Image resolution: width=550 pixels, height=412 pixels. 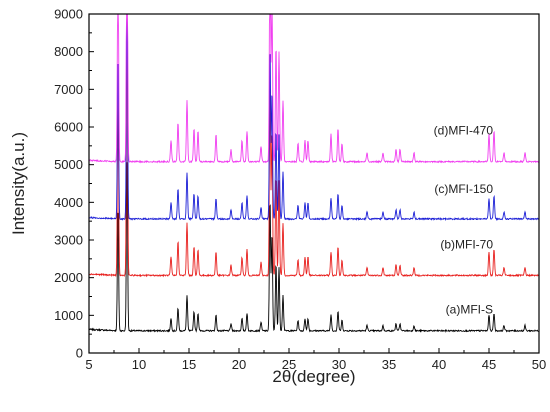 I want to click on y-tick-label: 6000, so click(x=68, y=127).